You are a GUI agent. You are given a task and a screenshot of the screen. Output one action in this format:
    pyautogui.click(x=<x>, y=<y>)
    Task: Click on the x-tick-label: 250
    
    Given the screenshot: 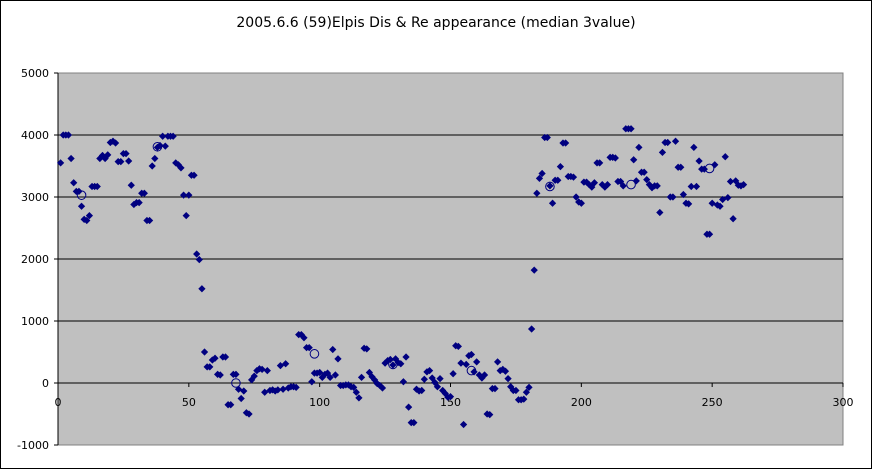 What is the action you would take?
    pyautogui.click(x=712, y=402)
    